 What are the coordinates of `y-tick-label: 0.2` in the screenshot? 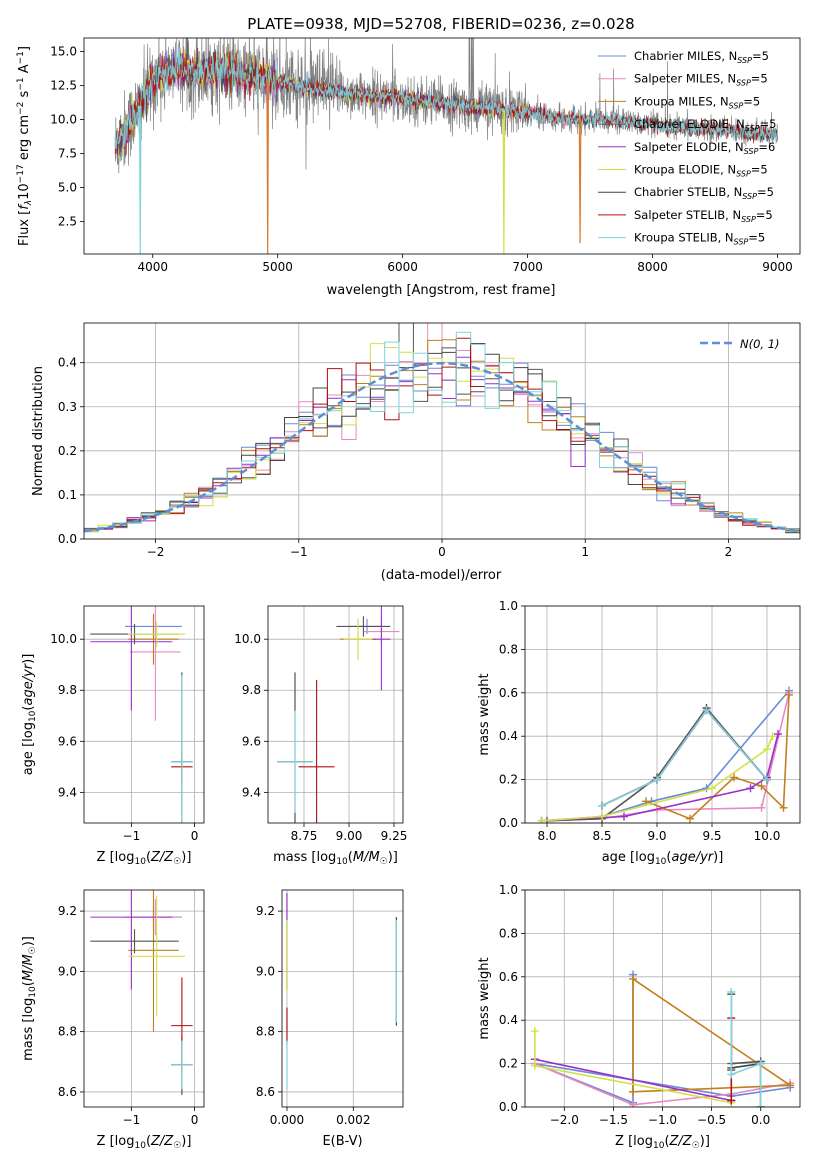 It's located at (508, 780).